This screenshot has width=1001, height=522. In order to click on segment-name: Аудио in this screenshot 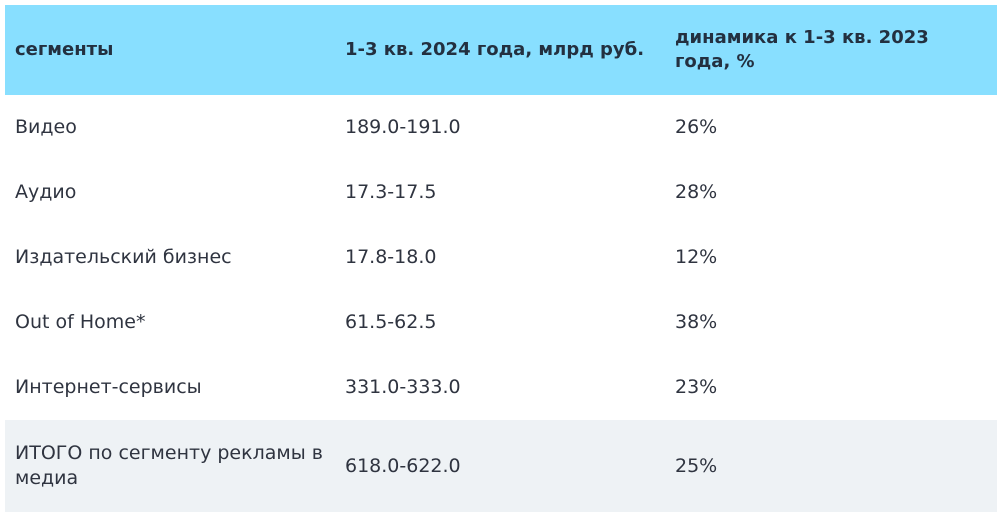, I will do `click(46, 192)`.